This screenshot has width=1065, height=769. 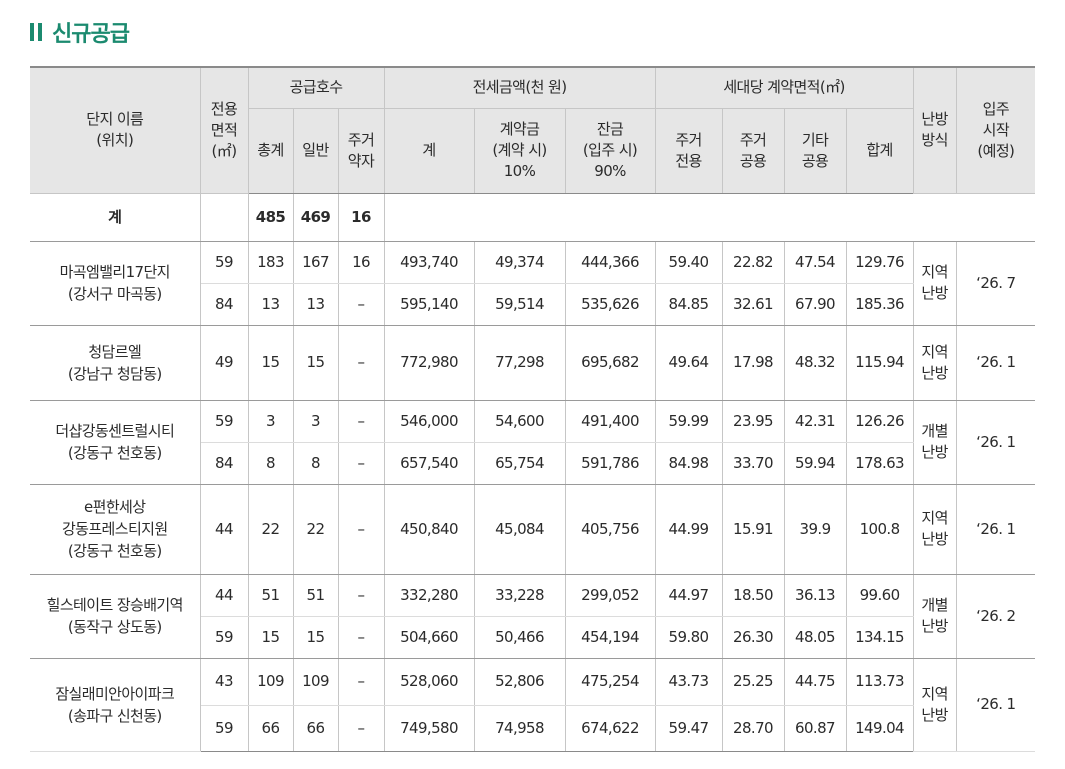 What do you see at coordinates (429, 421) in the screenshot?
I see `cell-price: 546,000` at bounding box center [429, 421].